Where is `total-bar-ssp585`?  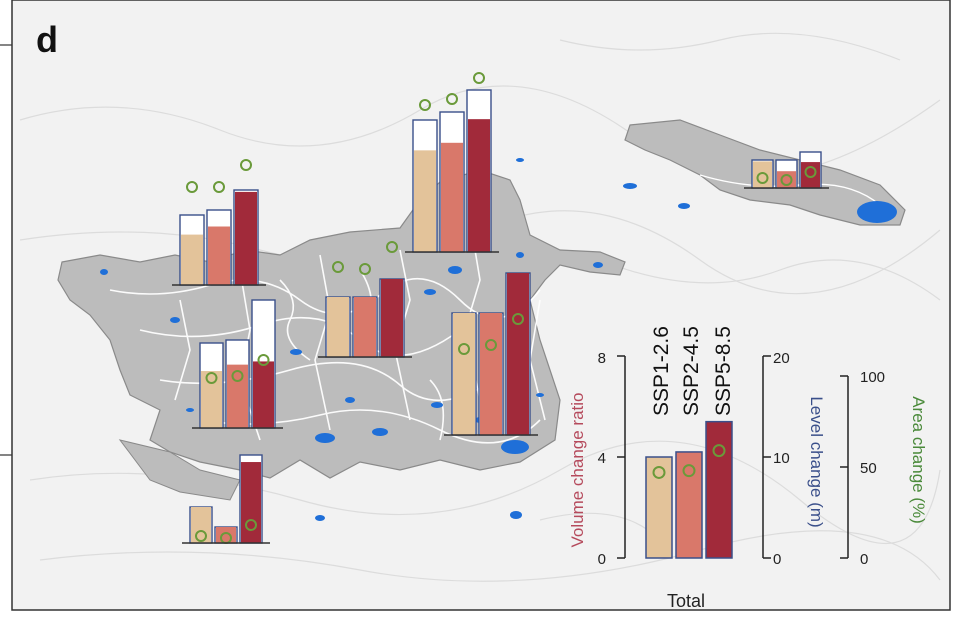 total-bar-ssp585 is located at coordinates (719, 489).